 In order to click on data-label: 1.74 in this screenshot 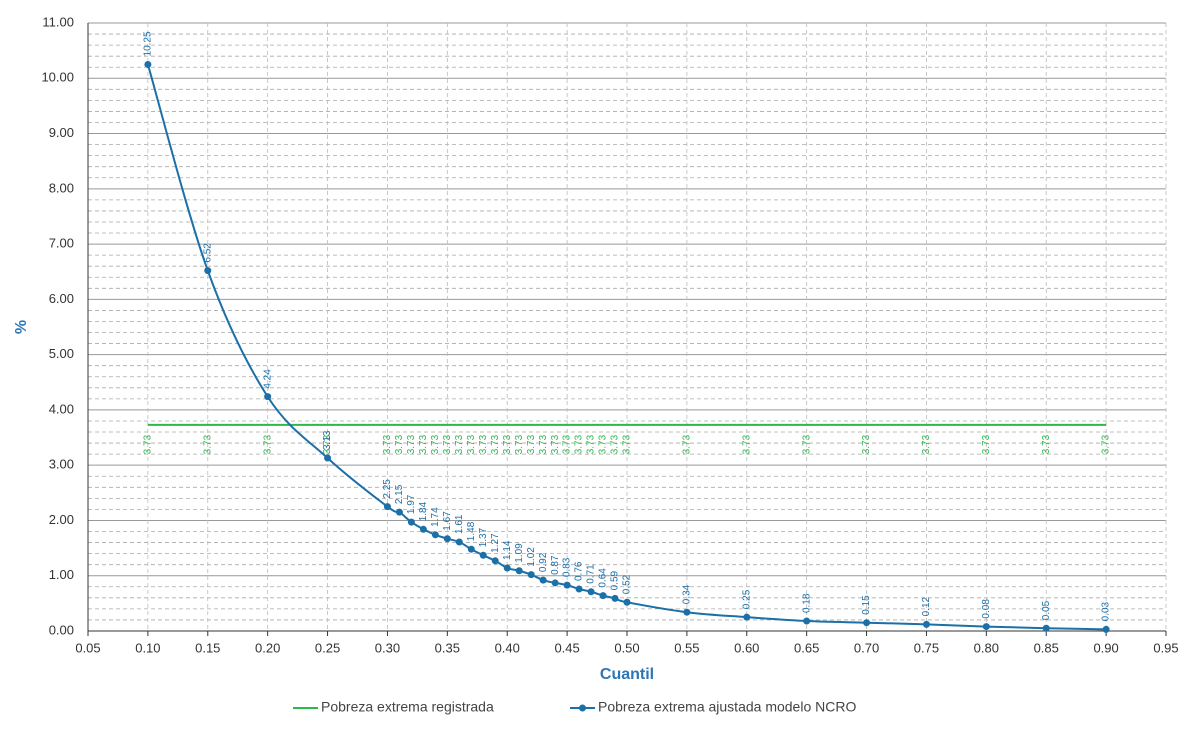, I will do `click(435, 517)`.